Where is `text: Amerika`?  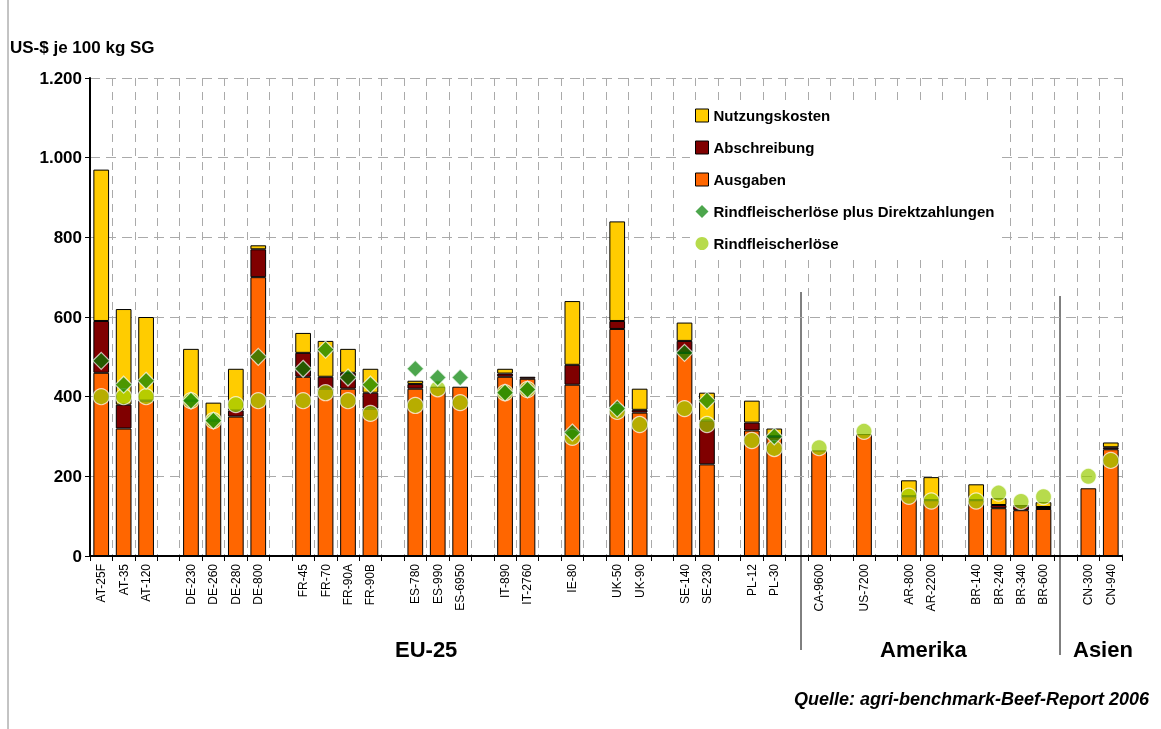 text: Amerika is located at coordinates (924, 649).